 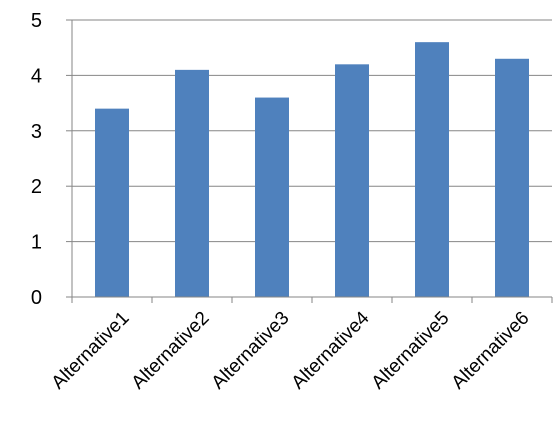 What do you see at coordinates (91, 351) in the screenshot?
I see `x-tick-label: Alternative1` at bounding box center [91, 351].